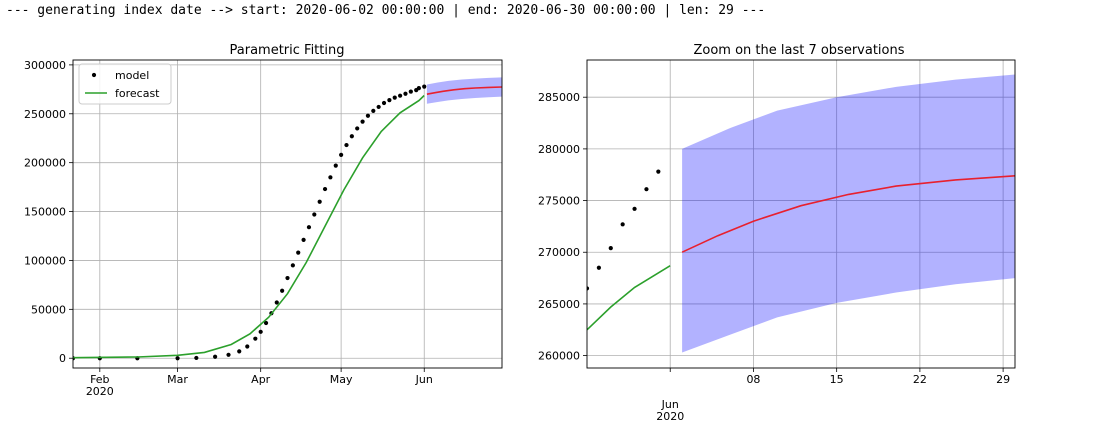  I want to click on legend-label-forecast: forecast, so click(137, 93).